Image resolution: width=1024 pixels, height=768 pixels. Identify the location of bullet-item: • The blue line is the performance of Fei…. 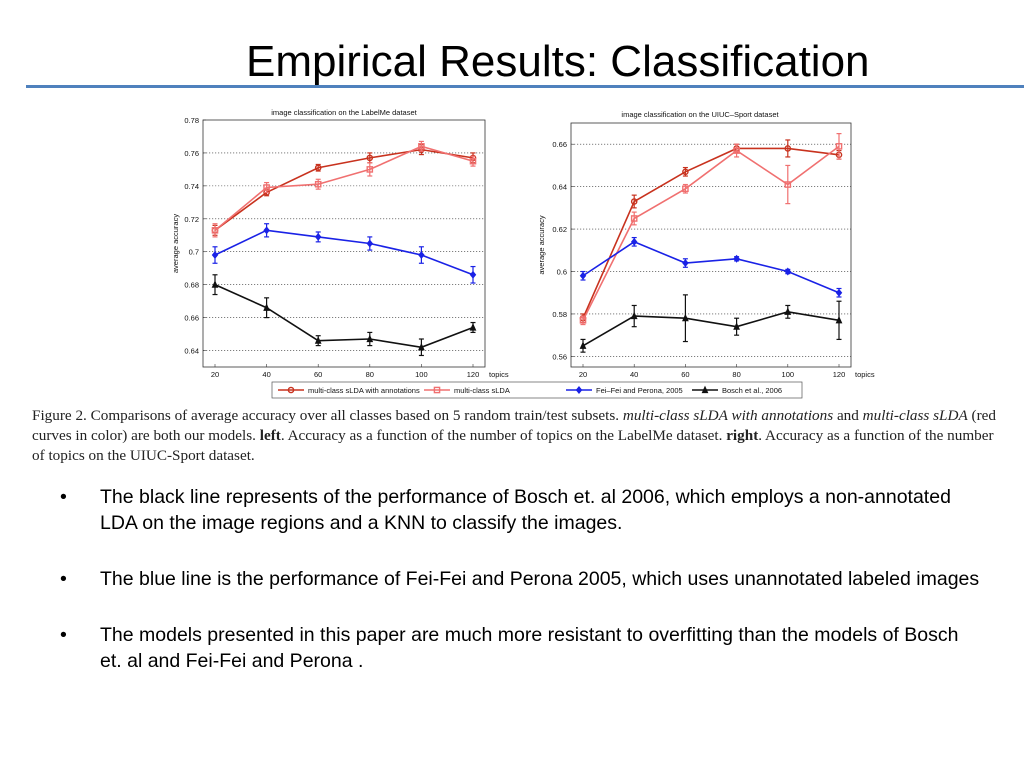
(520, 579).